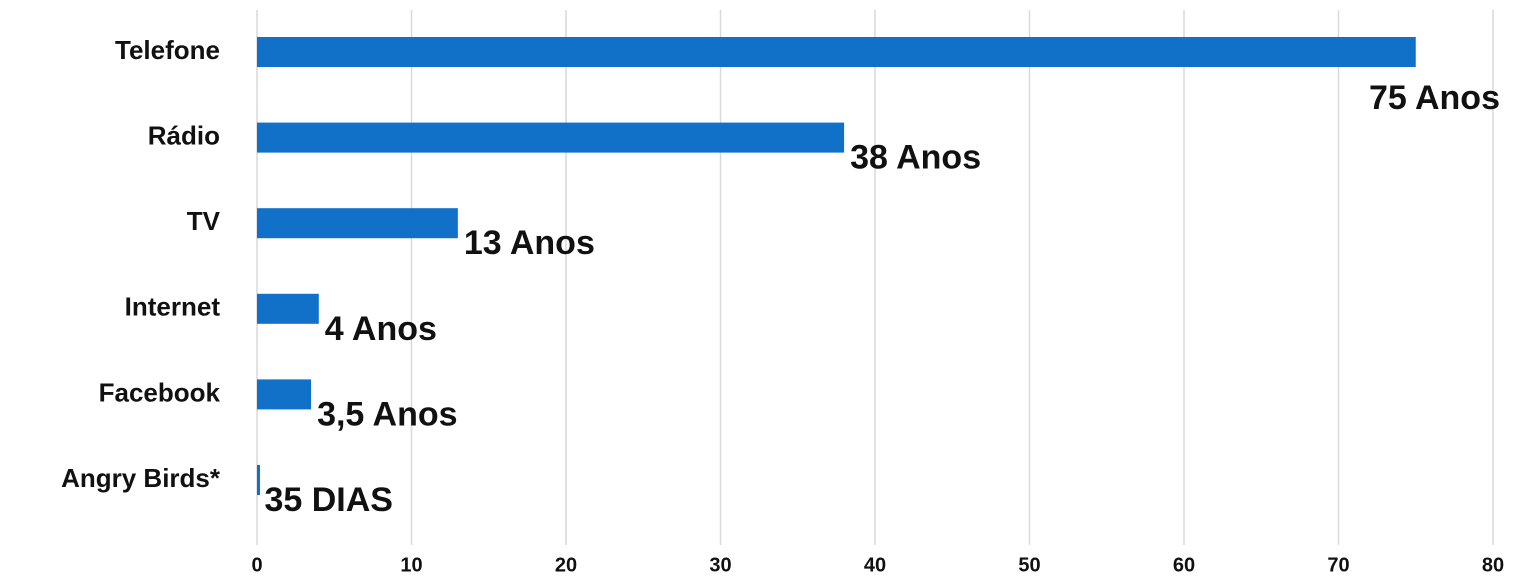 The height and width of the screenshot is (581, 1516). Describe the element at coordinates (1338, 565) in the screenshot. I see `x-tick-label: 70` at that location.